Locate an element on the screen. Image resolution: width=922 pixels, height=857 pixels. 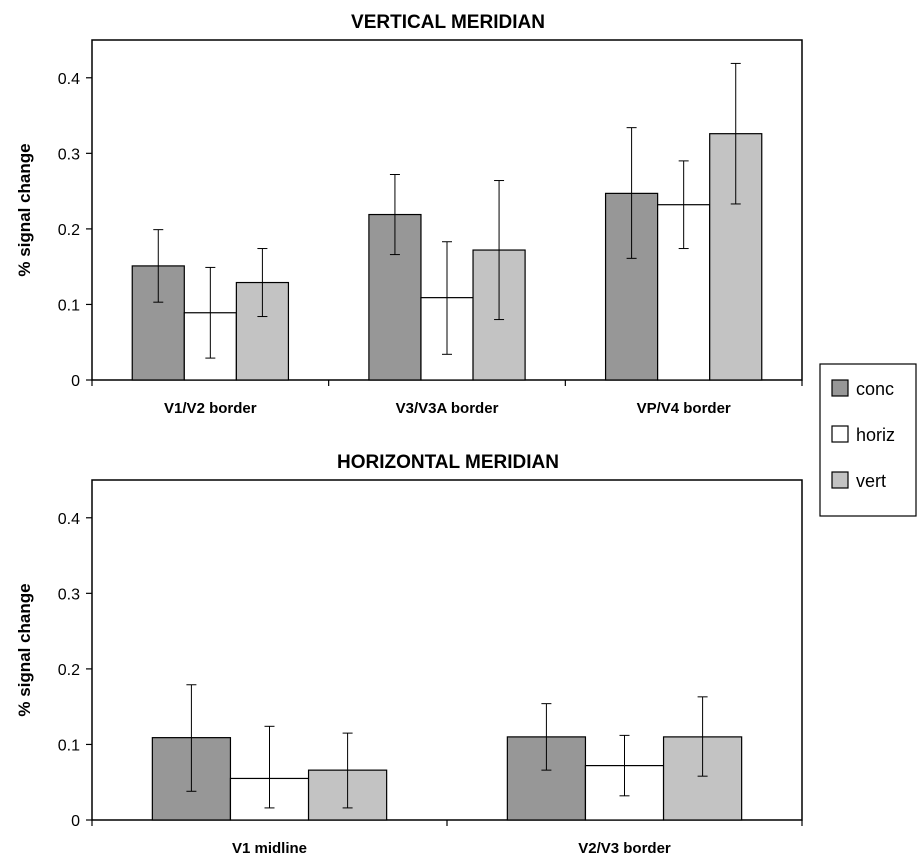
legend-swatch-vert is located at coordinates (840, 480).